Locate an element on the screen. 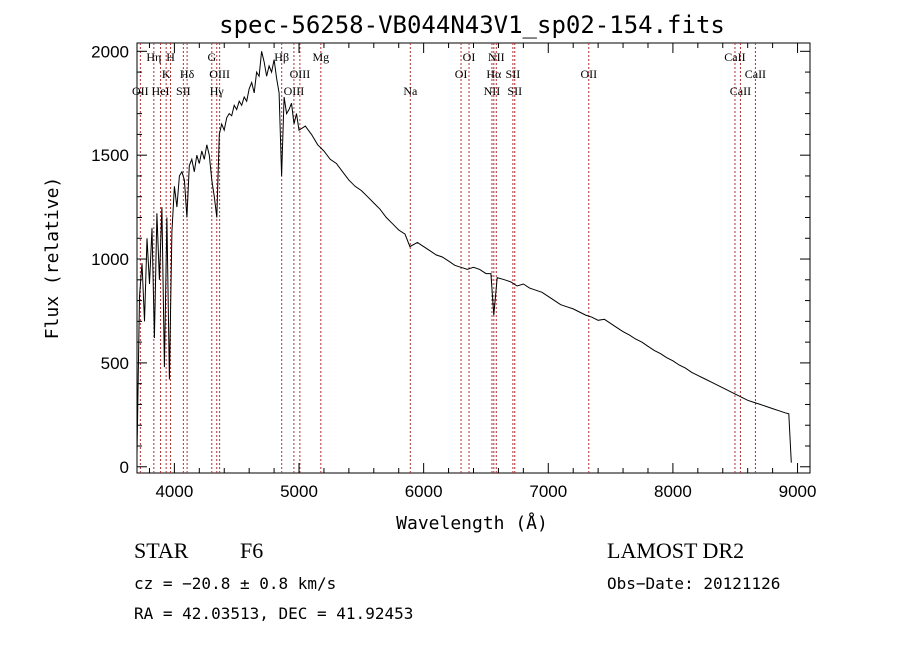  line-label-9: OIII is located at coordinates (219, 74).